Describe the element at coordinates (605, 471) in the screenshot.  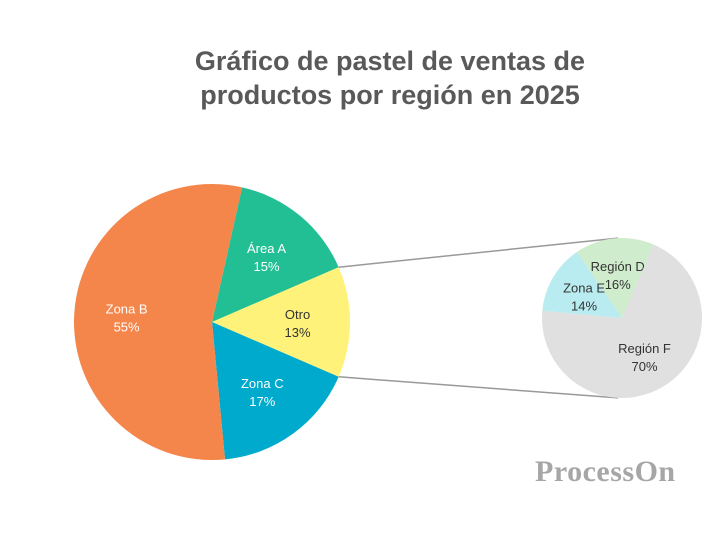
I see `watermark-logo: ProcessOn` at that location.